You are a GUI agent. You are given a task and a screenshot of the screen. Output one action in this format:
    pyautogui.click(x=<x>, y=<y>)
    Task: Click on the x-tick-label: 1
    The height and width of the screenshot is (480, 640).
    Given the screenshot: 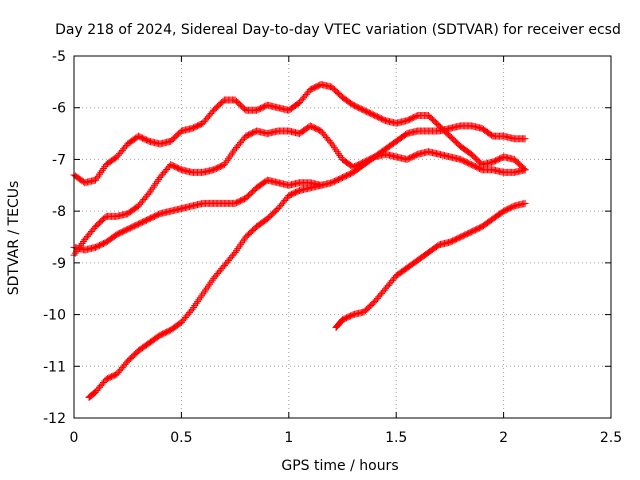 What is the action you would take?
    pyautogui.click(x=288, y=438)
    